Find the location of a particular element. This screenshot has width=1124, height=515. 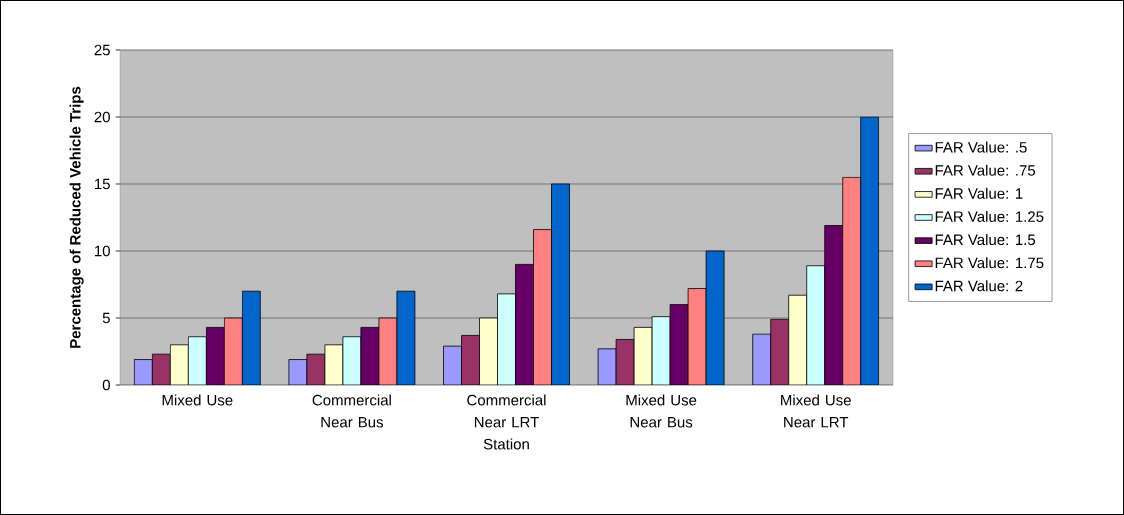

legend-label: FAR Value: .5 is located at coordinates (981, 147).